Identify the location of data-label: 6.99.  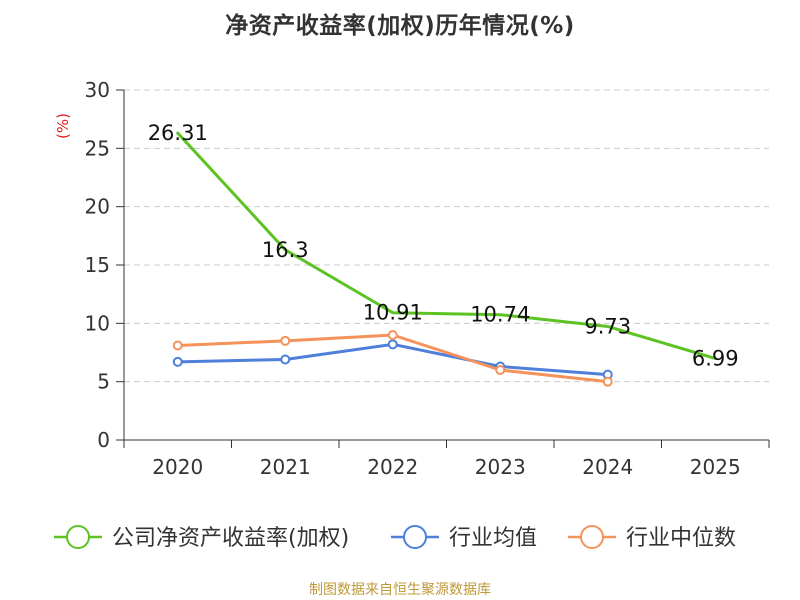
(715, 358).